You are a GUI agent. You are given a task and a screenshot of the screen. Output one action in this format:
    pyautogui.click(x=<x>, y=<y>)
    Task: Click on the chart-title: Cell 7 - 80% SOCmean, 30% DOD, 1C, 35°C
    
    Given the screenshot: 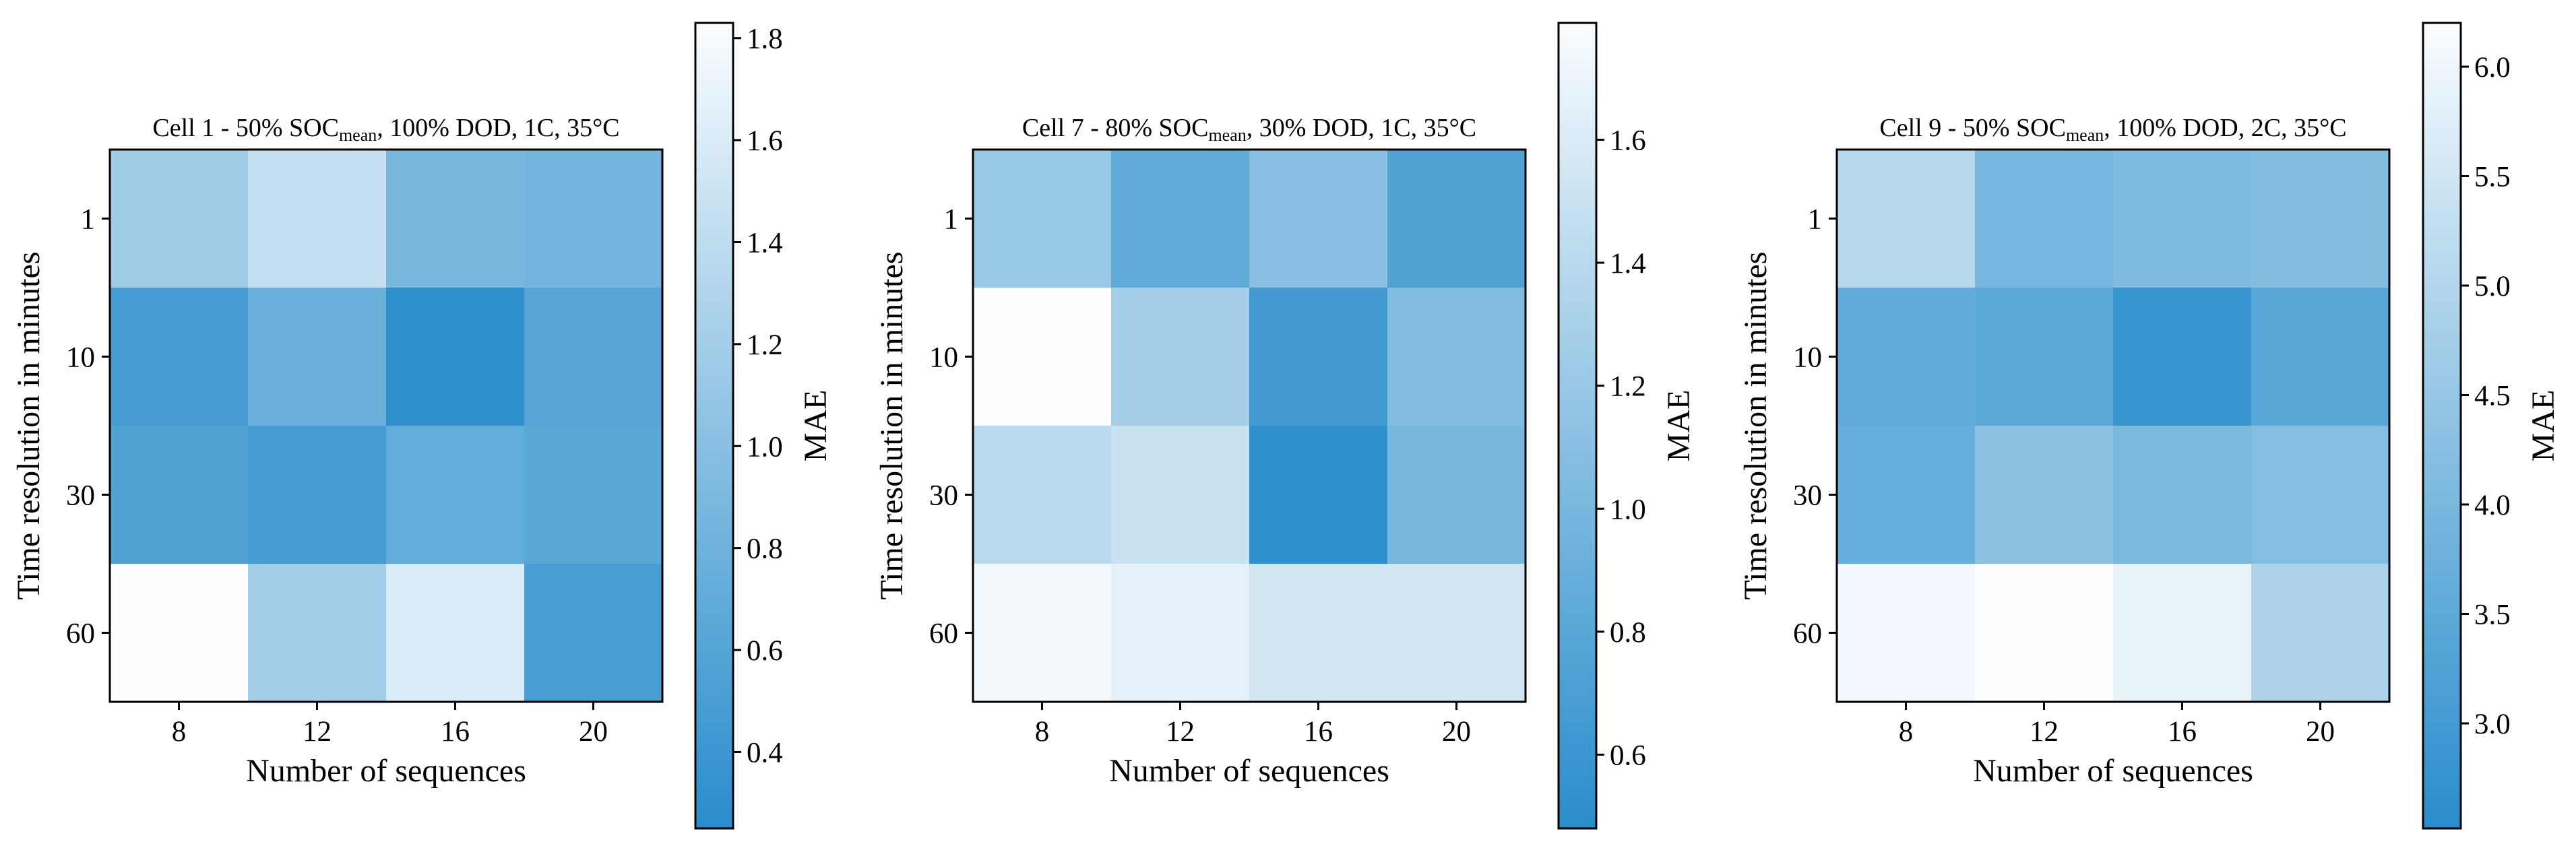 What is the action you would take?
    pyautogui.click(x=1249, y=129)
    